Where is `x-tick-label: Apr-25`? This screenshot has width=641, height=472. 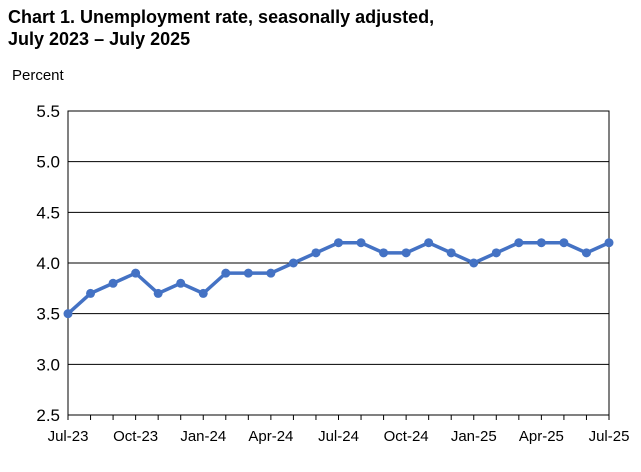 x-tick-label: Apr-25 is located at coordinates (541, 436).